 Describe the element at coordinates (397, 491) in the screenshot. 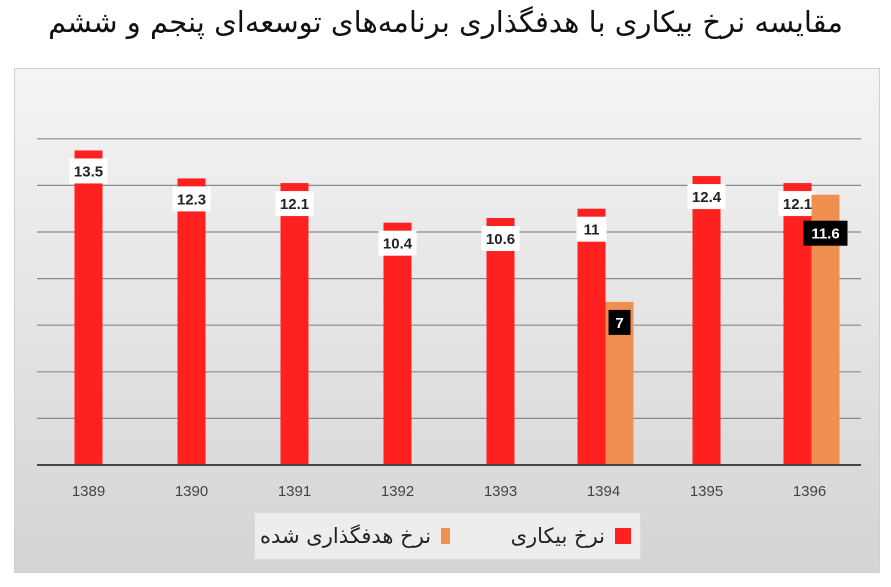

I see `x-tick-1392: 1392` at that location.